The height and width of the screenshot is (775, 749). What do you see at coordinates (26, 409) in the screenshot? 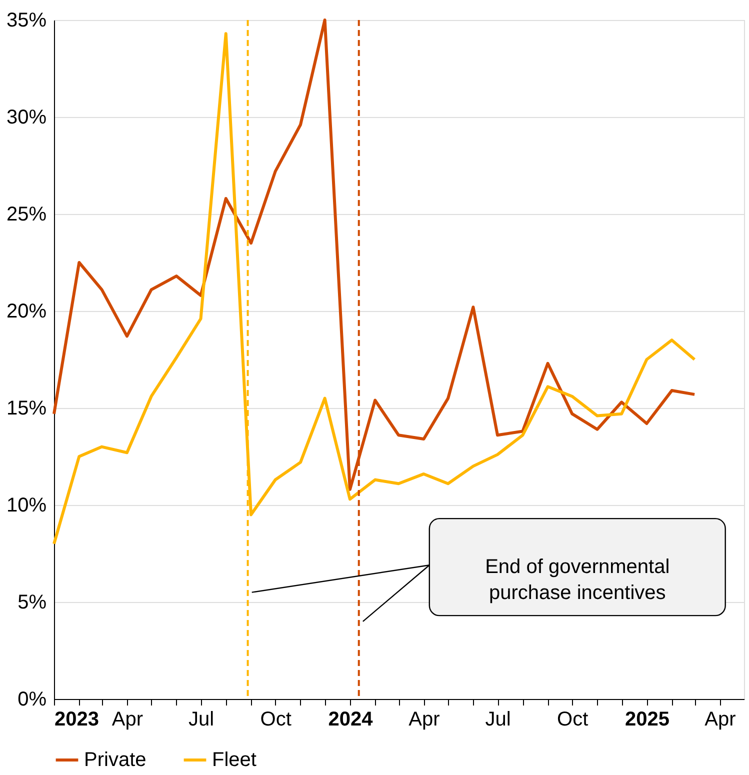
I see `y-tick-label: 15%` at bounding box center [26, 409].